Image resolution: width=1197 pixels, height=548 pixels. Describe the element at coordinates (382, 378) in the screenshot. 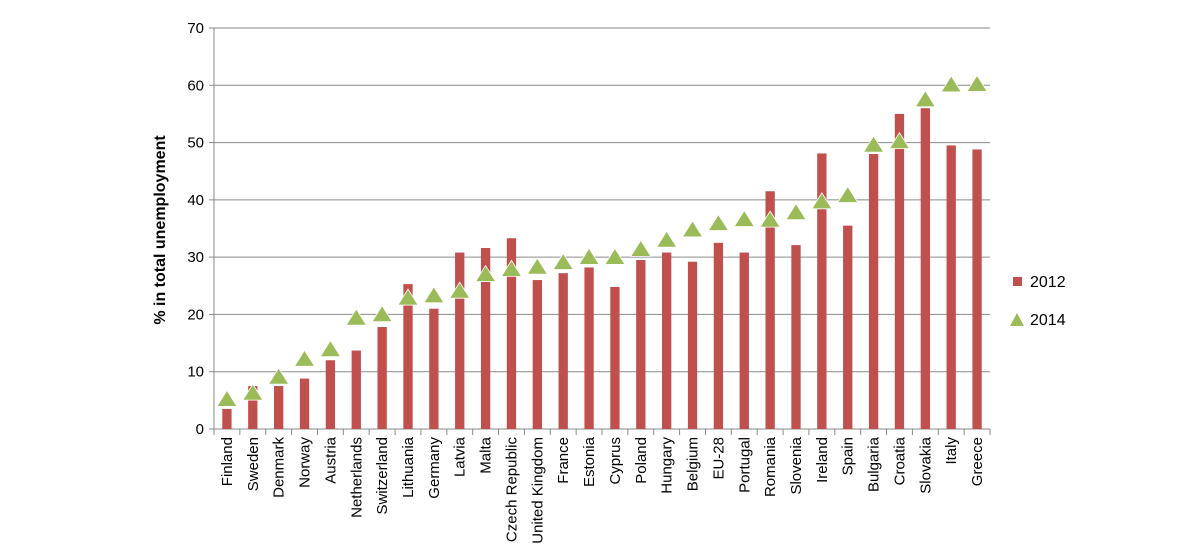

I see `bar-2012-switzerland` at that location.